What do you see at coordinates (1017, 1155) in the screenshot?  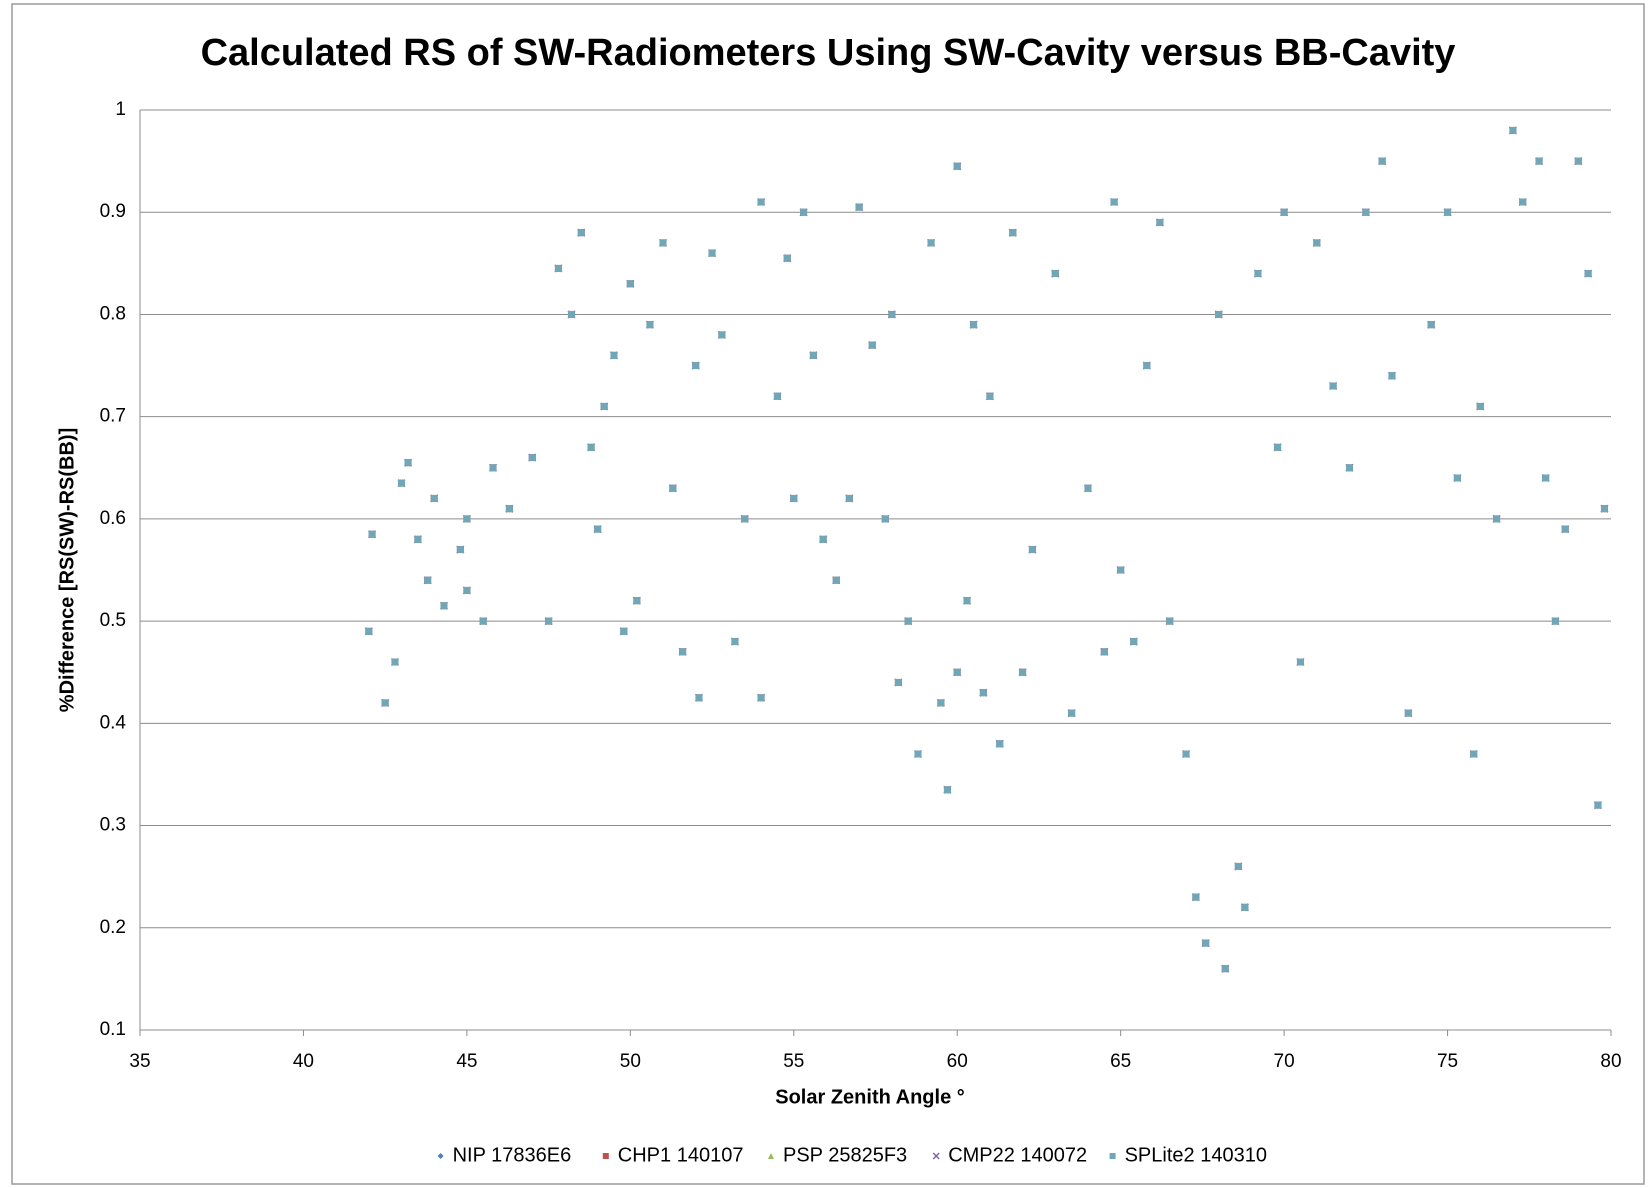 I see `legend-label: CMP22 140072` at bounding box center [1017, 1155].